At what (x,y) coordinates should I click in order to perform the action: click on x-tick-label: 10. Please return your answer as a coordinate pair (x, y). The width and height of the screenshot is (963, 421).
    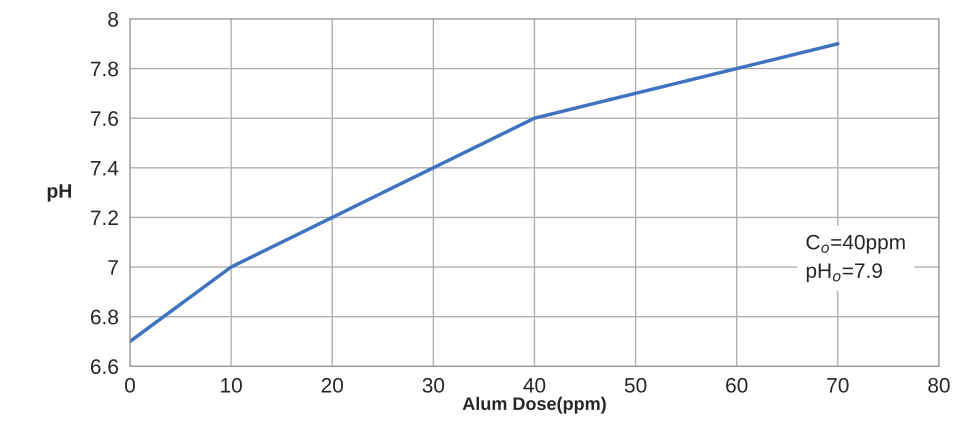
    Looking at the image, I should click on (231, 385).